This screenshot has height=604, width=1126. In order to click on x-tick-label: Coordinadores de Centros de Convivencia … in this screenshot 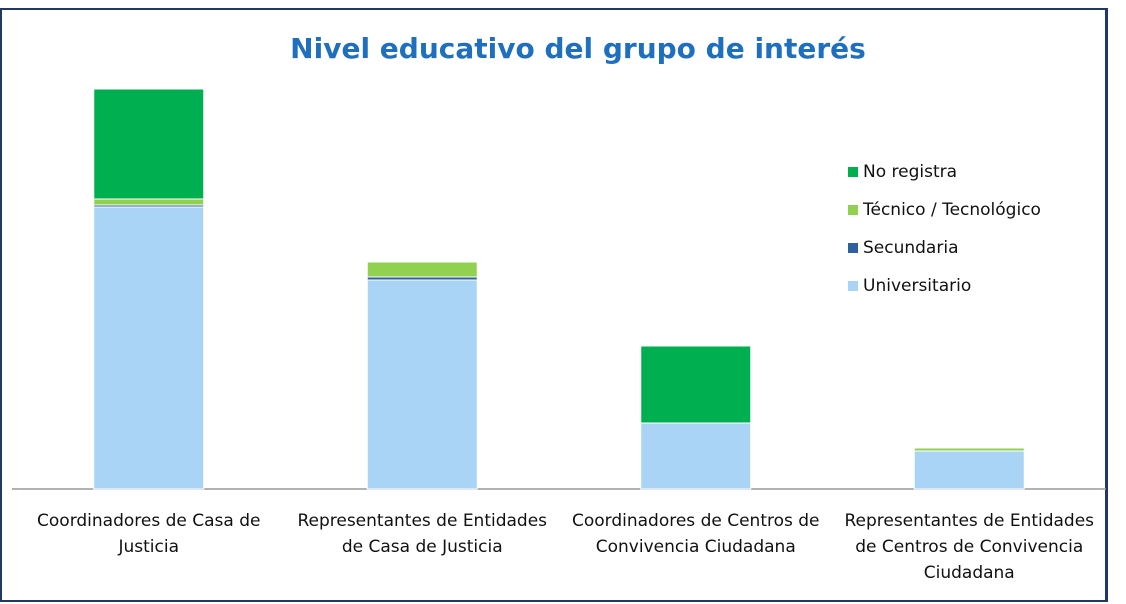, I will do `click(695, 534)`.